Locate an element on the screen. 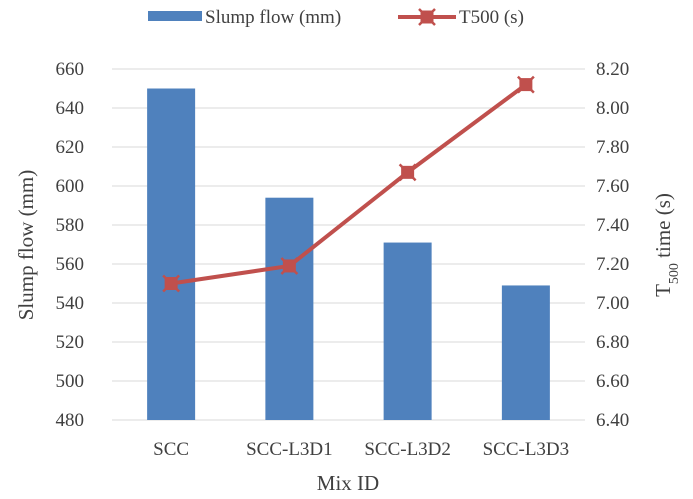 This screenshot has height=499, width=693. y2-tick-label: 7.60 is located at coordinates (612, 186).